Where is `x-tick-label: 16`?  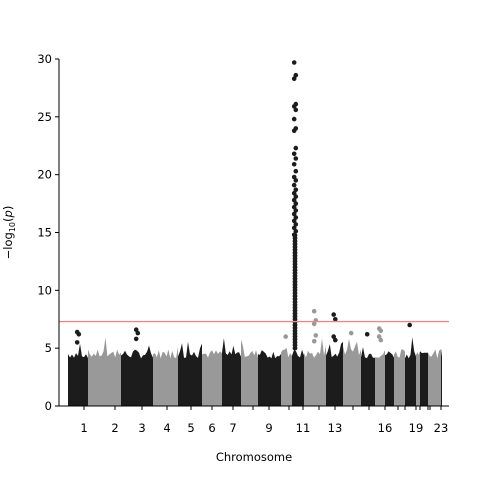
x-tick-label: 16 is located at coordinates (385, 428).